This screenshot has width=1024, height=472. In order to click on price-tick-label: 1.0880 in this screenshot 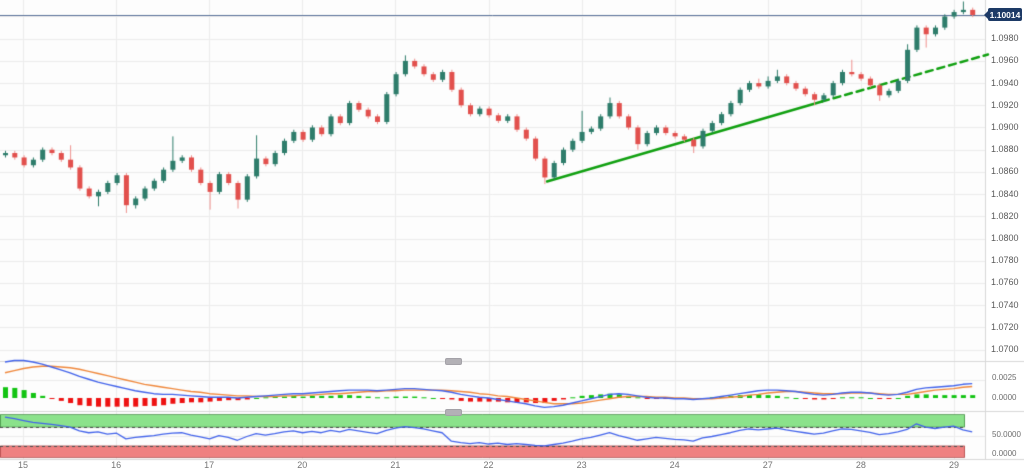, I will do `click(1005, 149)`.